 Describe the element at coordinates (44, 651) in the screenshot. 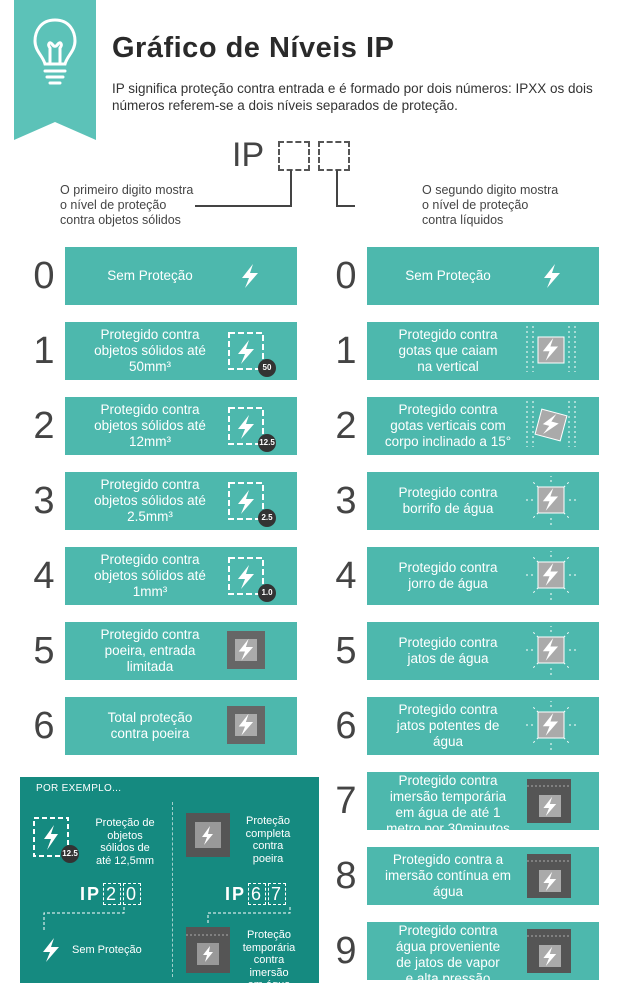

I see `solid-level-number: 5` at that location.